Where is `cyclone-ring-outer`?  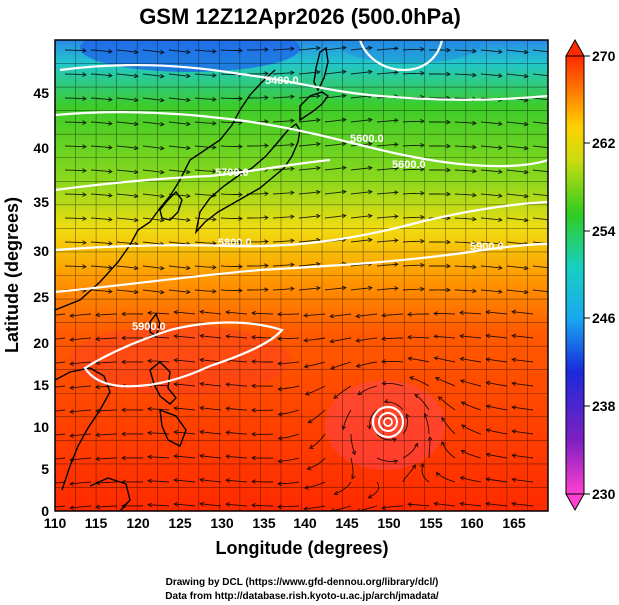
cyclone-ring-outer is located at coordinates (388, 422).